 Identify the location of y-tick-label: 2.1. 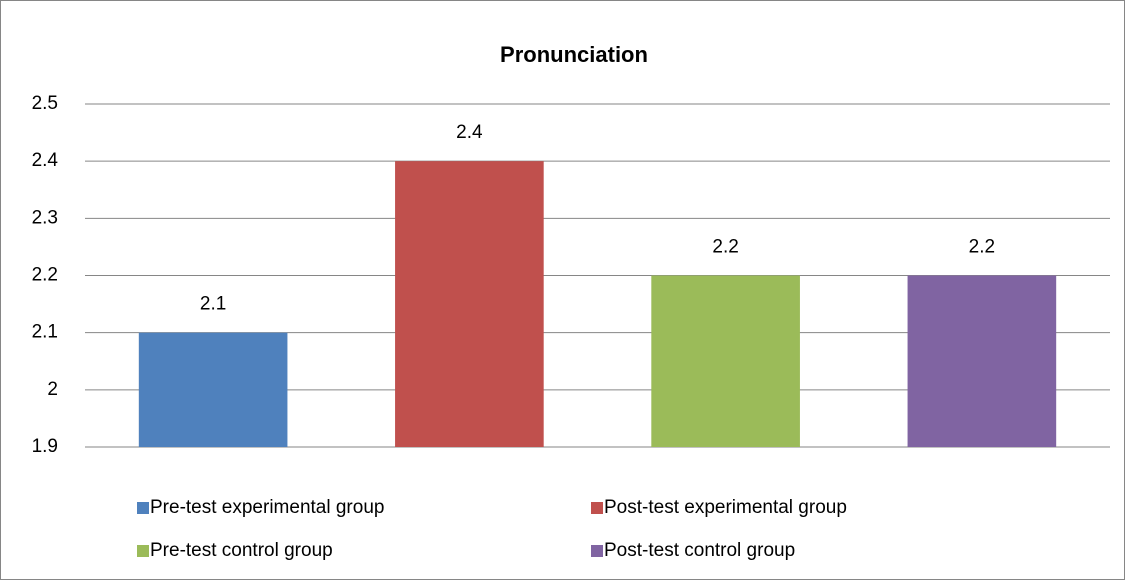
(45, 332).